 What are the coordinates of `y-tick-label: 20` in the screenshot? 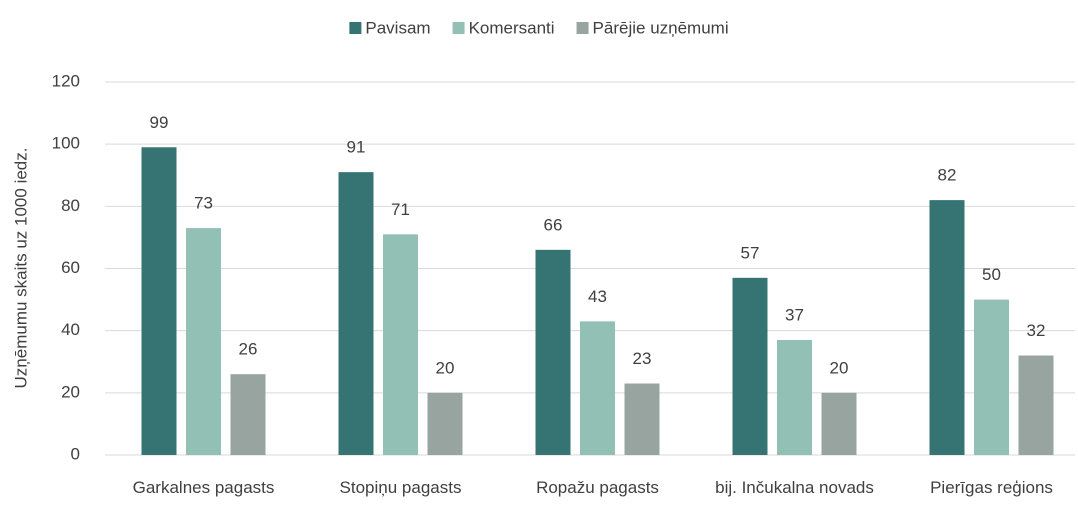 It's located at (70, 391).